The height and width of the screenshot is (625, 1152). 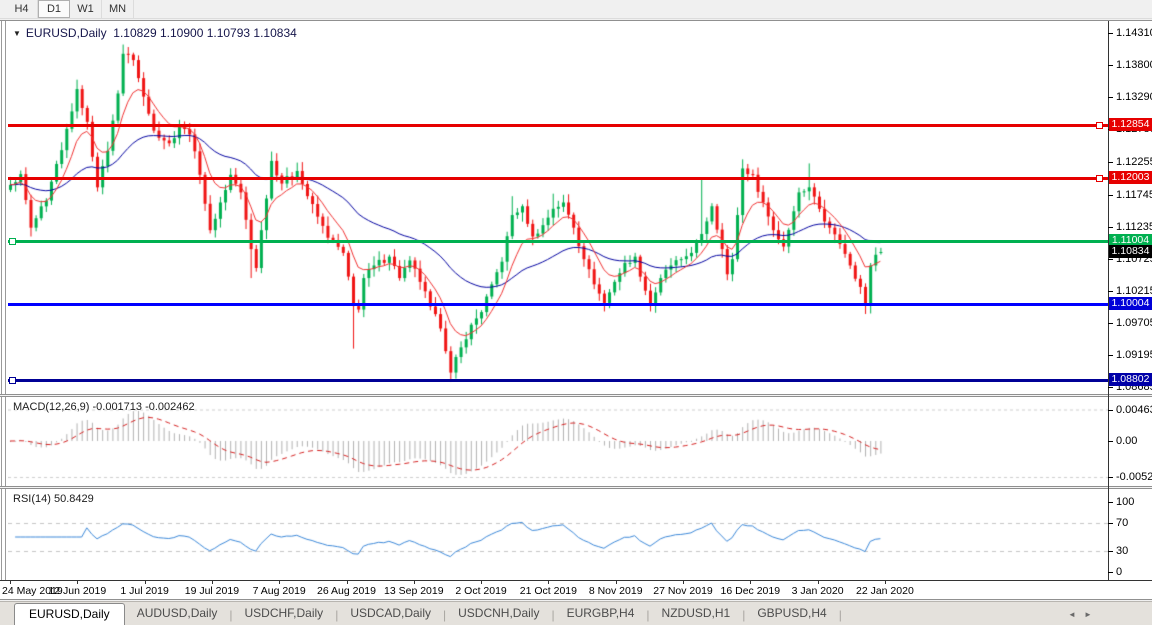 I want to click on rsi-tick-label: 0, so click(x=1119, y=572).